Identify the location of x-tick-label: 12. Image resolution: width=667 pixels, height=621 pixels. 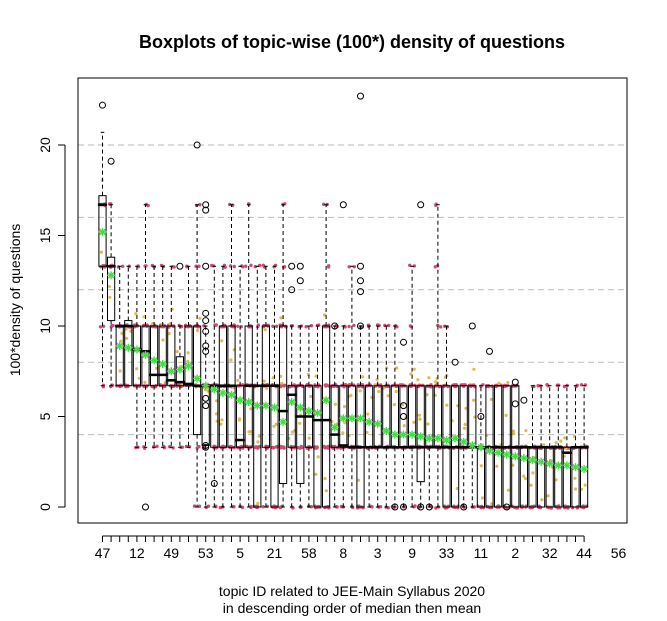
(137, 553).